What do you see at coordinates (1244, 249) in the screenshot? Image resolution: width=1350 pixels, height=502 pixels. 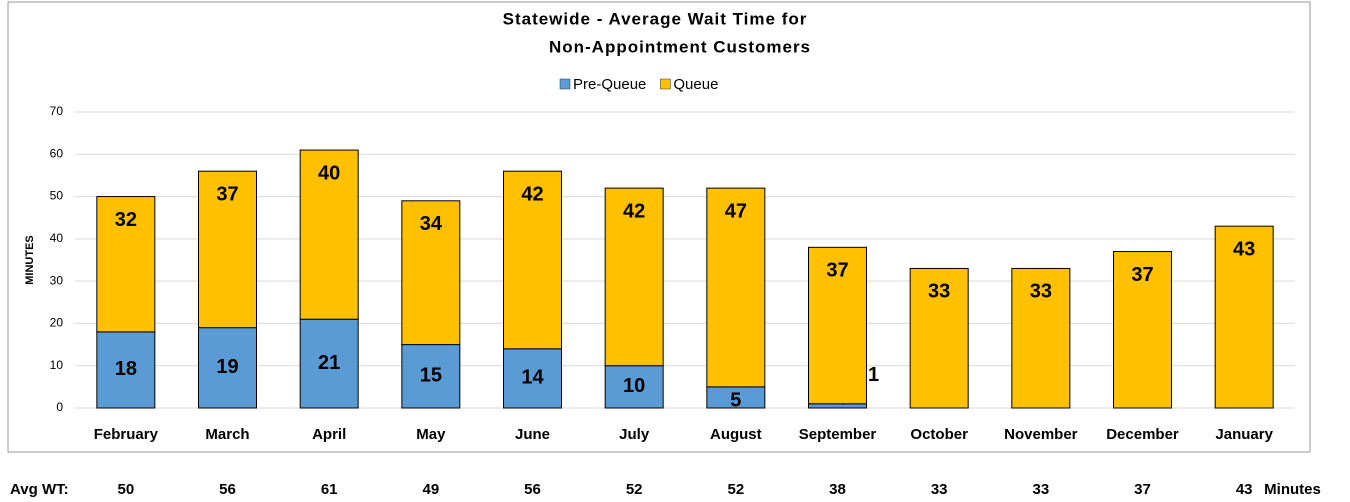 I see `data-label: 43` at bounding box center [1244, 249].